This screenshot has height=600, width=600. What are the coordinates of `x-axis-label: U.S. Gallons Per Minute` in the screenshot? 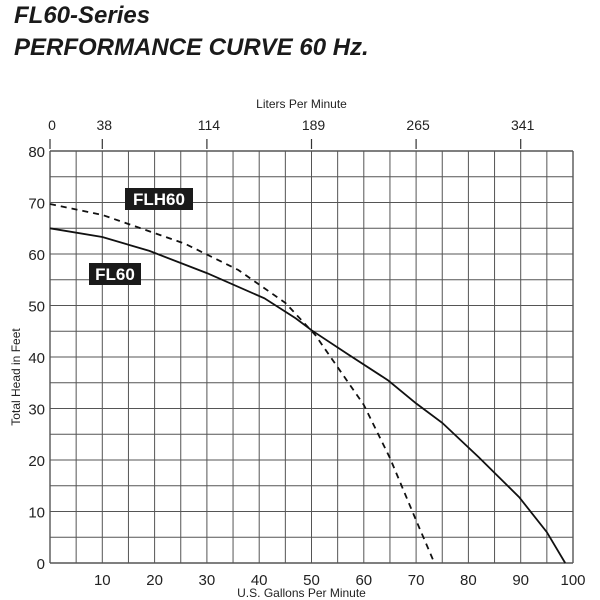 It's located at (301, 593).